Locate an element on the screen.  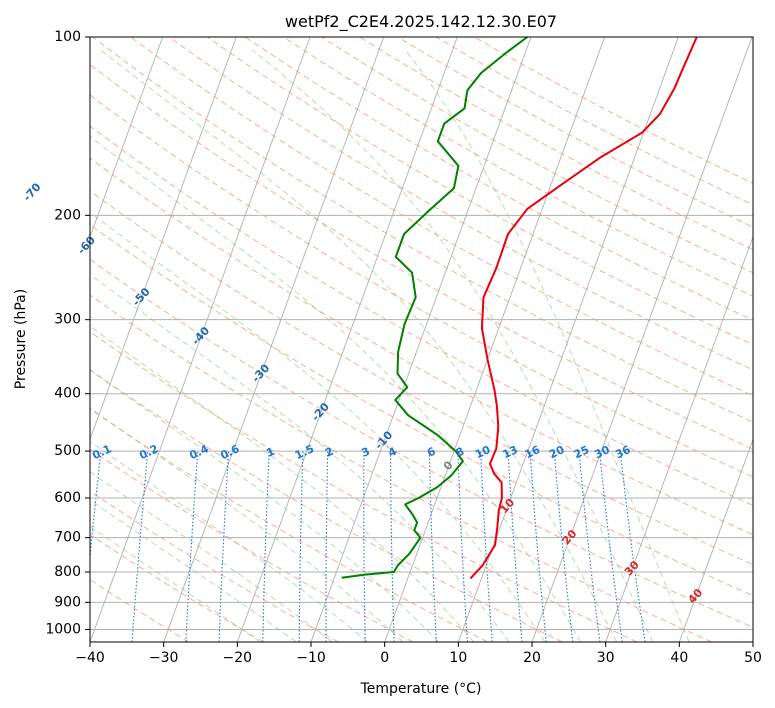
x-tick-label: 10 is located at coordinates (458, 658).